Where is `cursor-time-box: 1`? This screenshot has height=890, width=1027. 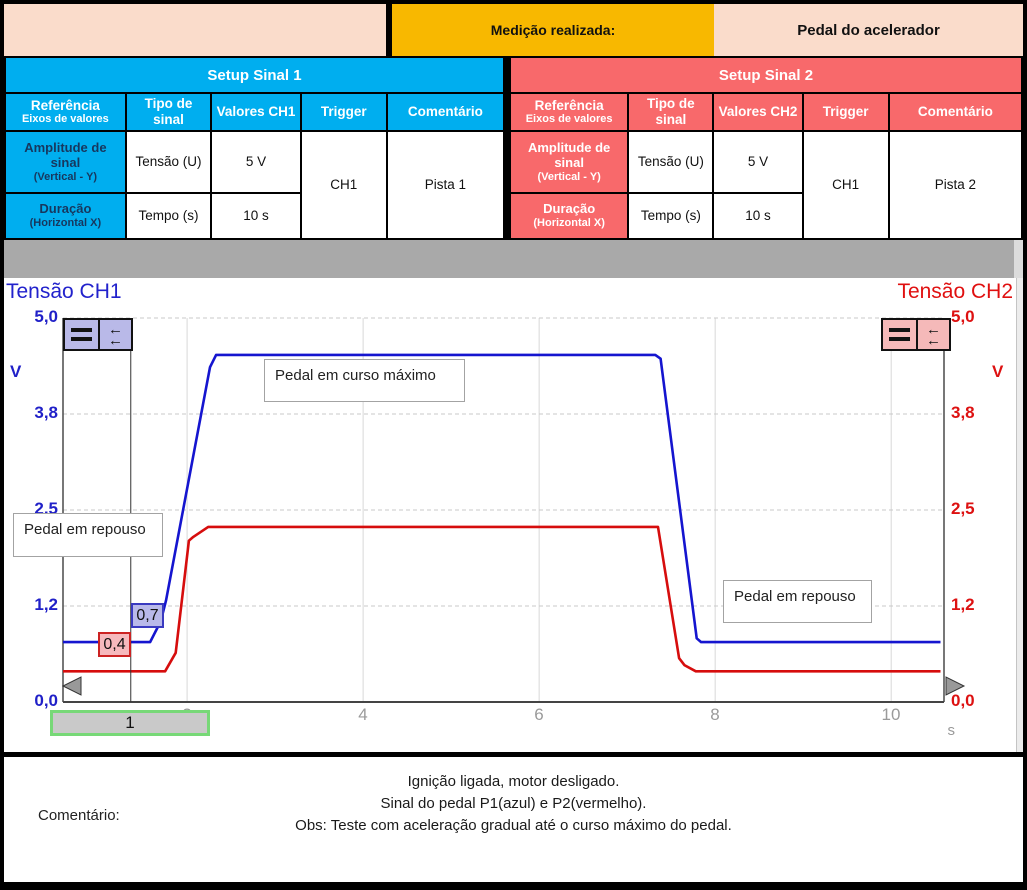 cursor-time-box: 1 is located at coordinates (130, 723).